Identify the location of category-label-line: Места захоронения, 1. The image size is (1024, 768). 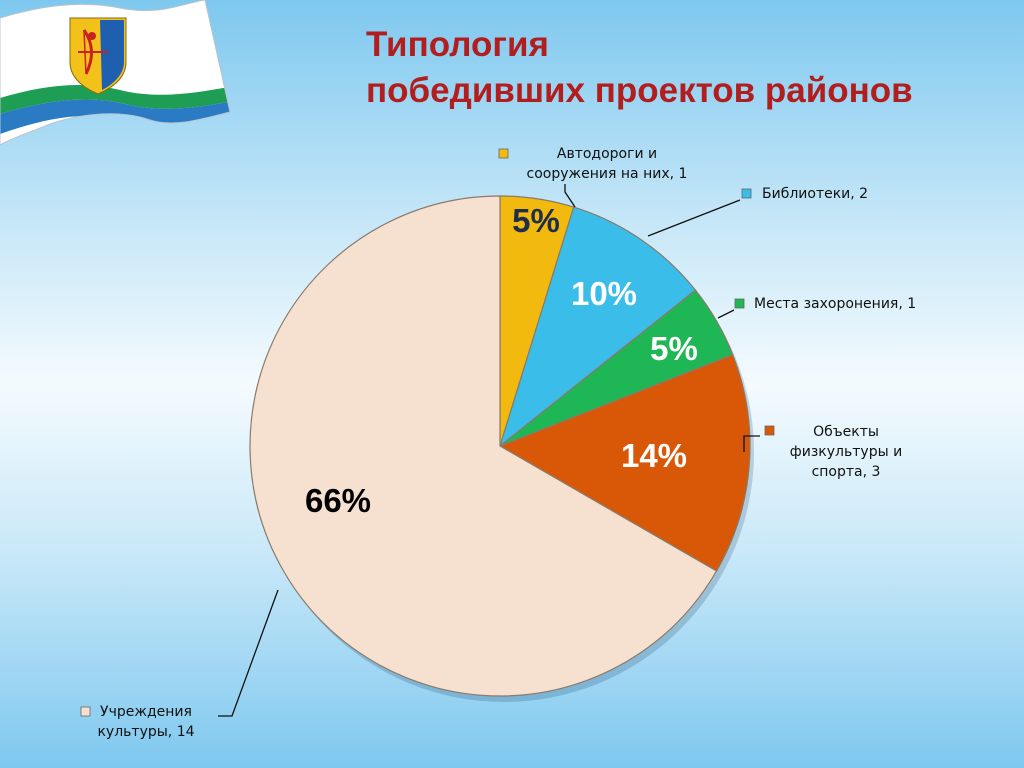
(835, 304).